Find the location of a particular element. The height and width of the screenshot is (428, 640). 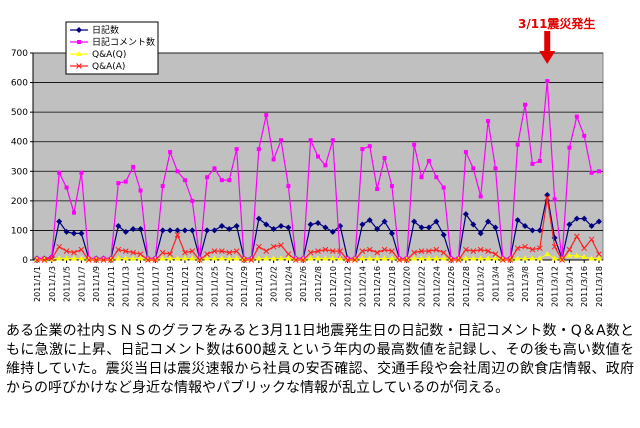

x-tick-label: 2011/1/19 is located at coordinates (170, 286).